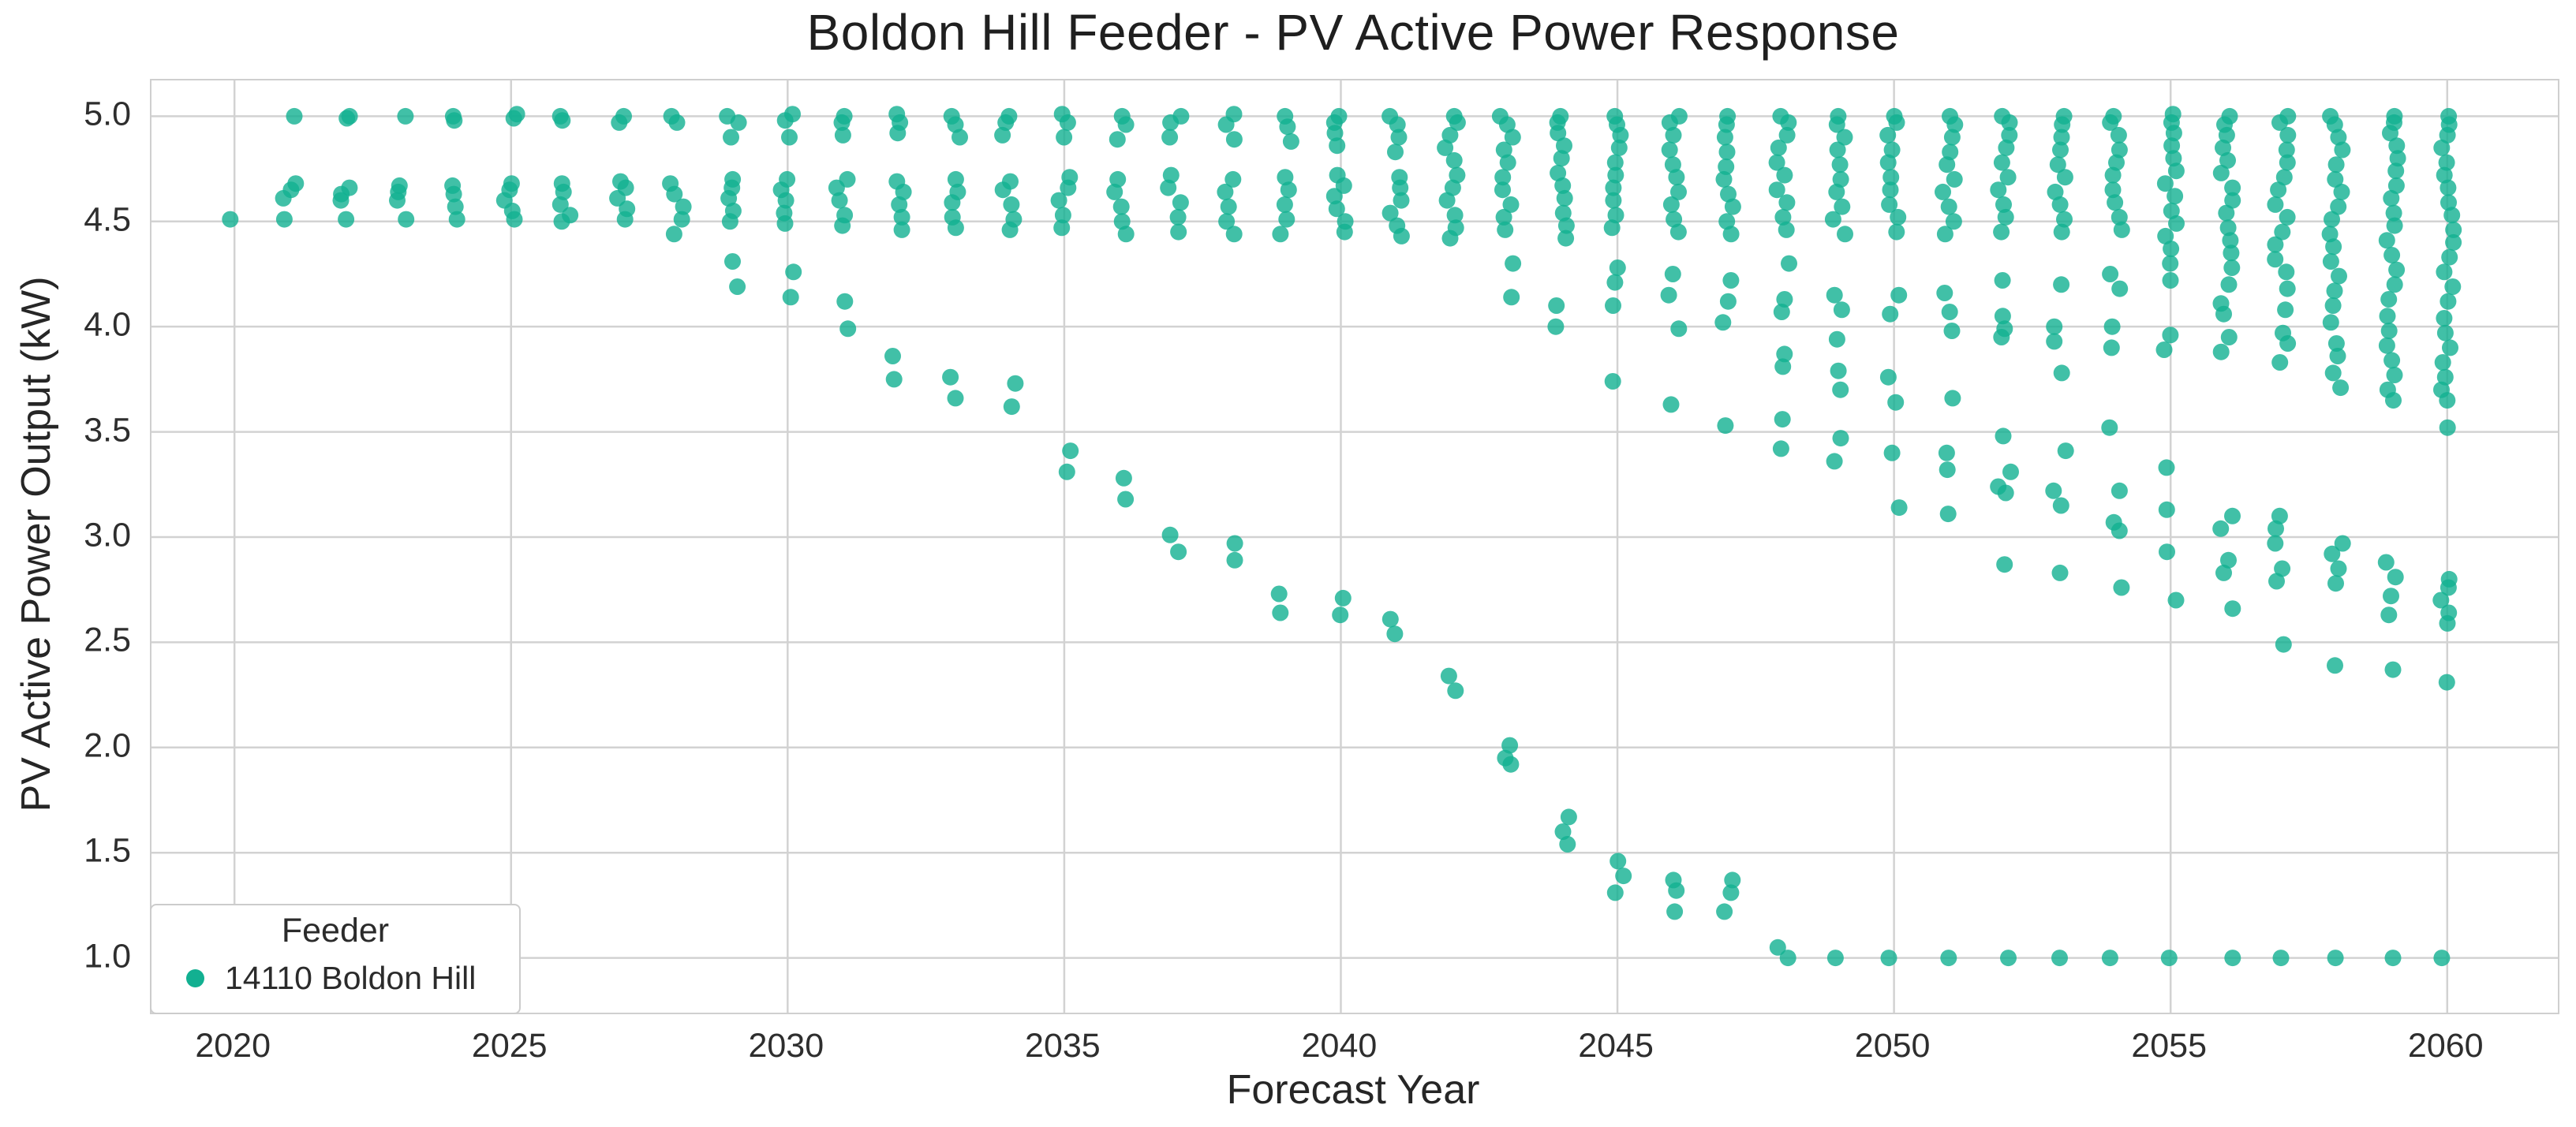 The height and width of the screenshot is (1127, 2576). Describe the element at coordinates (351, 978) in the screenshot. I see `legend-item-label: 14110 Boldon Hill` at that location.